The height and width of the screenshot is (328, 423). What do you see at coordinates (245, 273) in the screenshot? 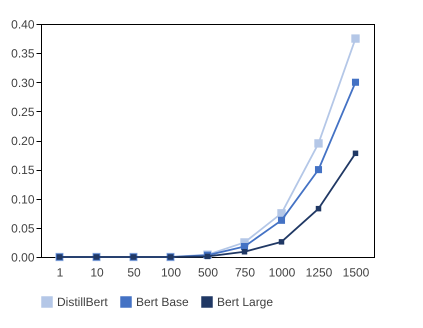
I see `x-tick-label: 750` at bounding box center [245, 273].